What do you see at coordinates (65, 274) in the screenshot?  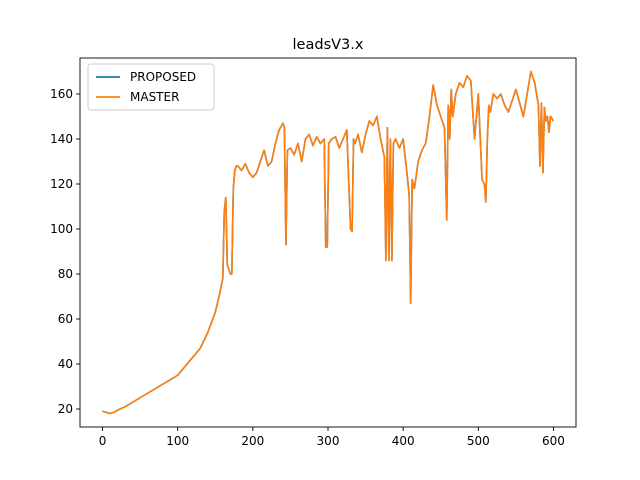 I see `y-tick-label: 80` at bounding box center [65, 274].